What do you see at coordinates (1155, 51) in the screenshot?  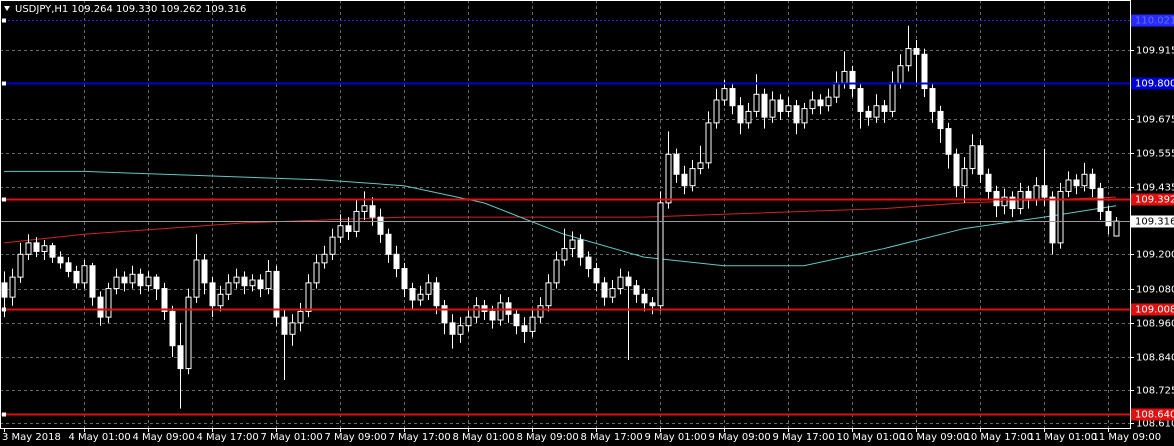 I see `y-tick-label: 109.915` at bounding box center [1155, 51].